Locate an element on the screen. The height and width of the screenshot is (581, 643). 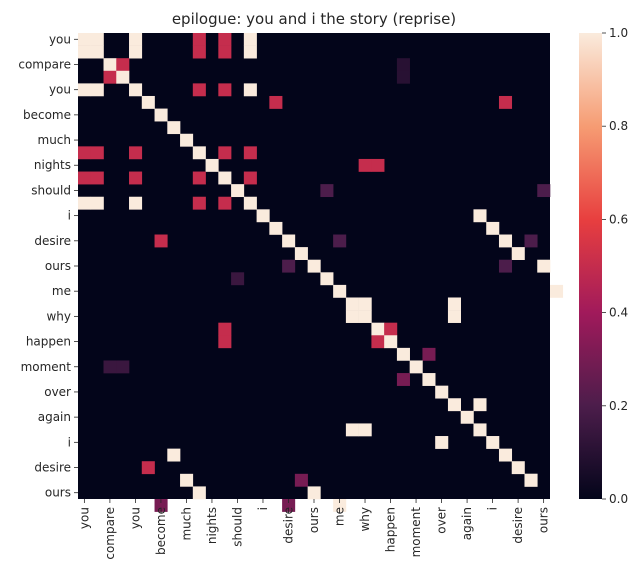
column-label: you is located at coordinates (135, 518).